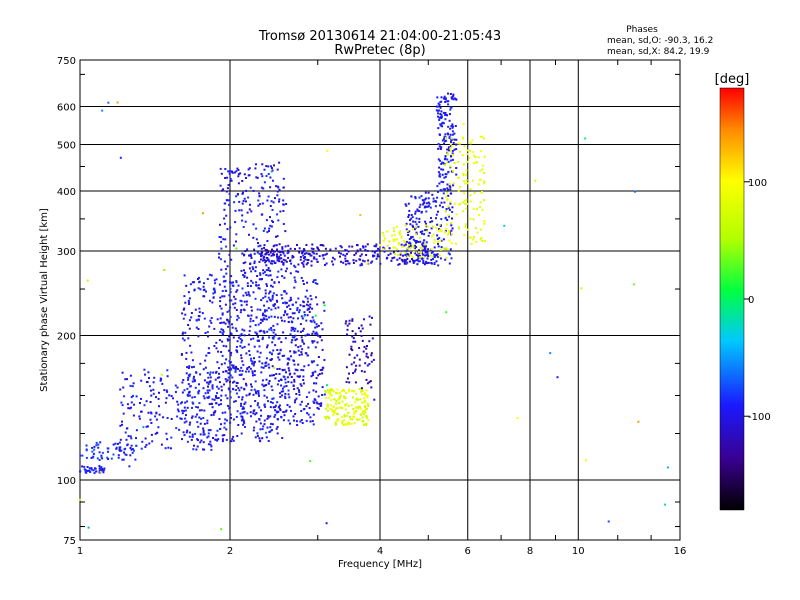 The height and width of the screenshot is (600, 800). What do you see at coordinates (642, 30) in the screenshot?
I see `stats-title: Phases` at bounding box center [642, 30].